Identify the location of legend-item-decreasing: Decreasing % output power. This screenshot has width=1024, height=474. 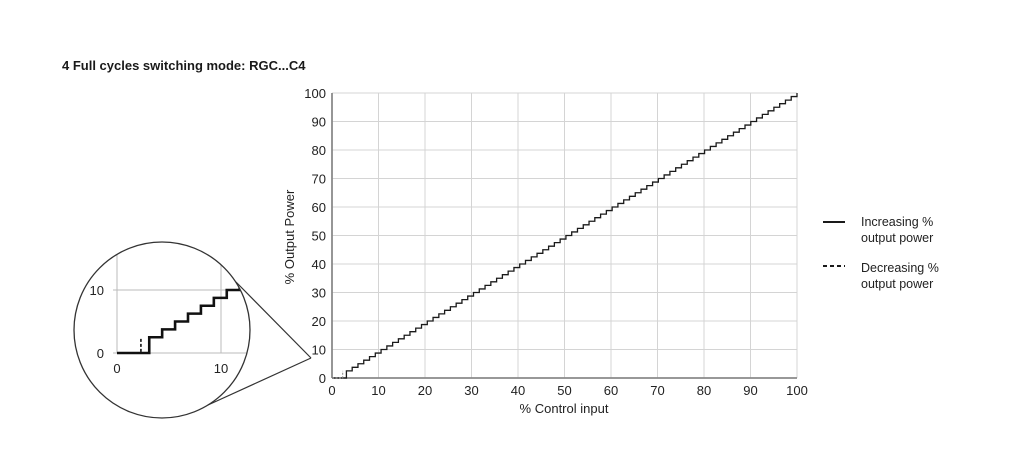
(881, 276).